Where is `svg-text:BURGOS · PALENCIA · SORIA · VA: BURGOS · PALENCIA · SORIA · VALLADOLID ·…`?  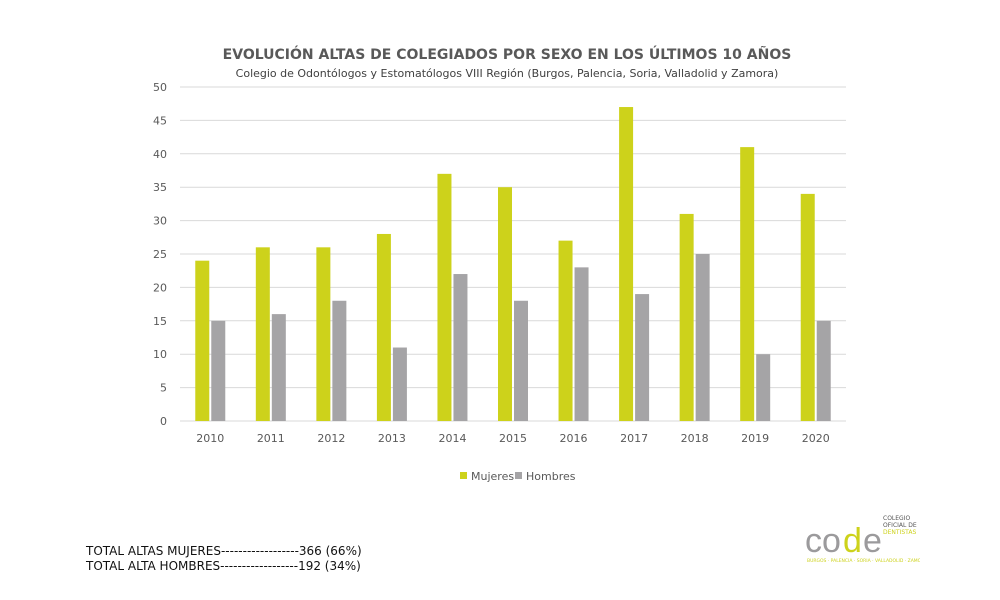 svg-text:BURGOS · PALENCIA · SORIA · VA: BURGOS · PALENCIA · SORIA · VALLADOLID ·… is located at coordinates (863, 561).